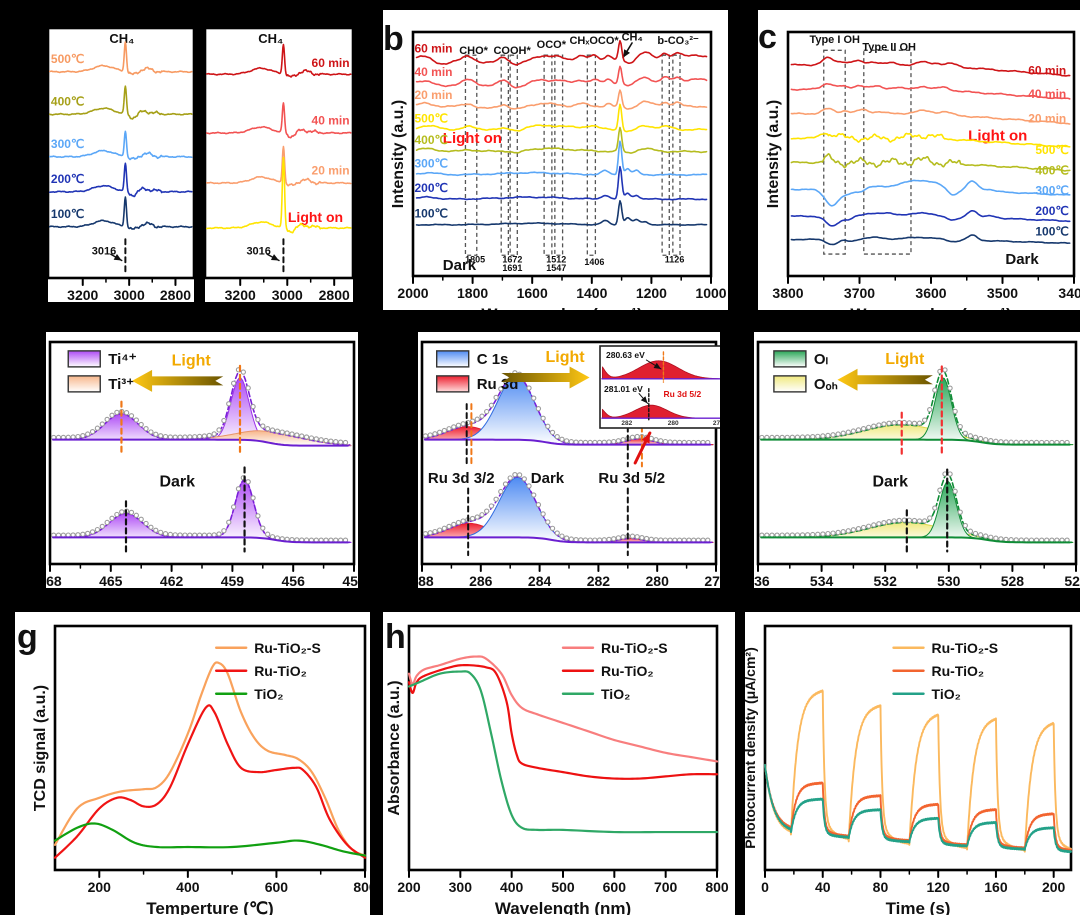 This screenshot has width=1080, height=915. Describe the element at coordinates (627, 671) in the screenshot. I see `legend-label: Ru-TiO₂` at that location.